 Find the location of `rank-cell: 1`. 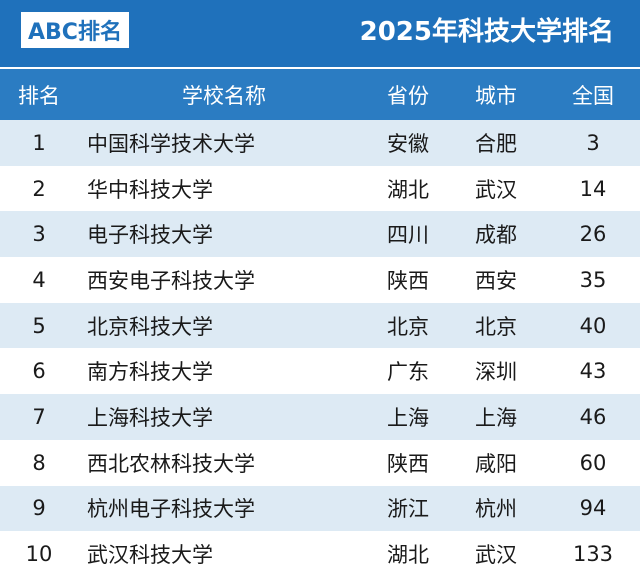

rank-cell: 1 is located at coordinates (39, 142).